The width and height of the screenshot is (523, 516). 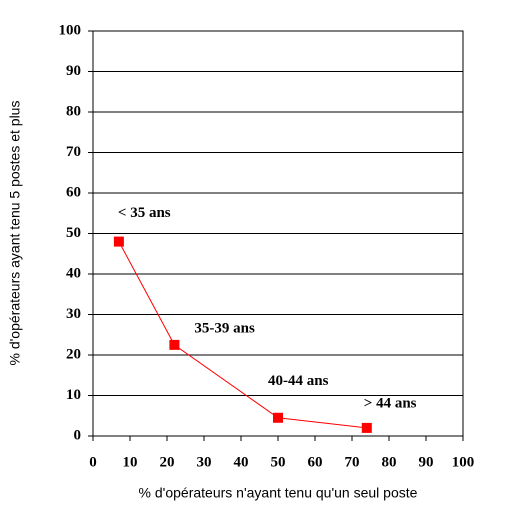 What do you see at coordinates (390, 403) in the screenshot?
I see `point-label: > 44 ans` at bounding box center [390, 403].